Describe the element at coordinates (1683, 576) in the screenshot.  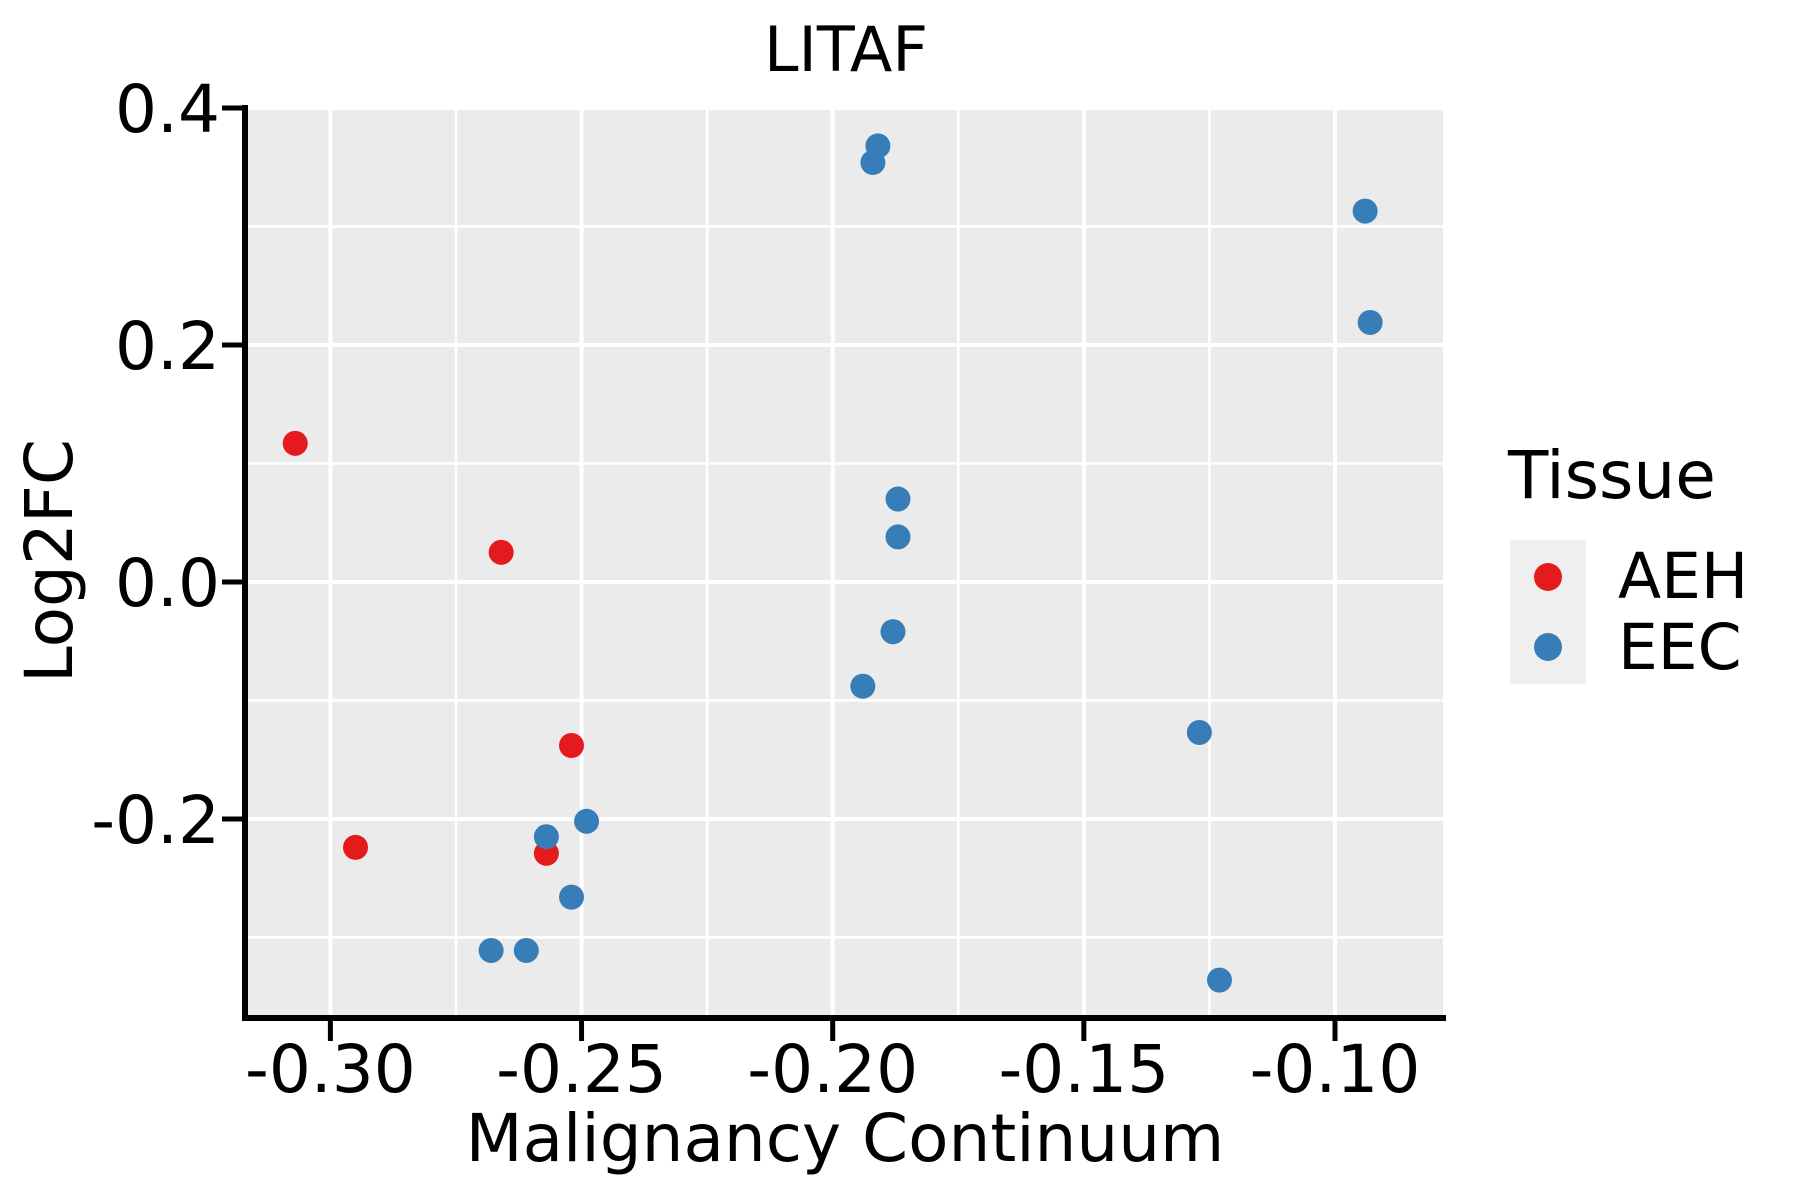
I see `legend-label-aeh: AEH` at that location.